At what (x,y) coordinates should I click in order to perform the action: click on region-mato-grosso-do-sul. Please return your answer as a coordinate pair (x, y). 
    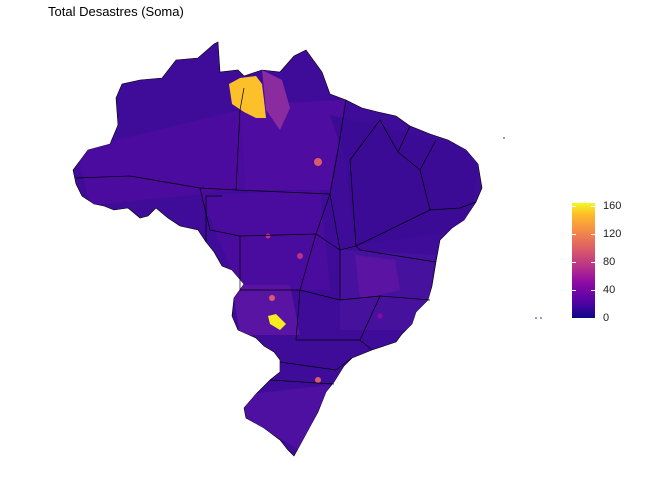
    Looking at the image, I should click on (266, 310).